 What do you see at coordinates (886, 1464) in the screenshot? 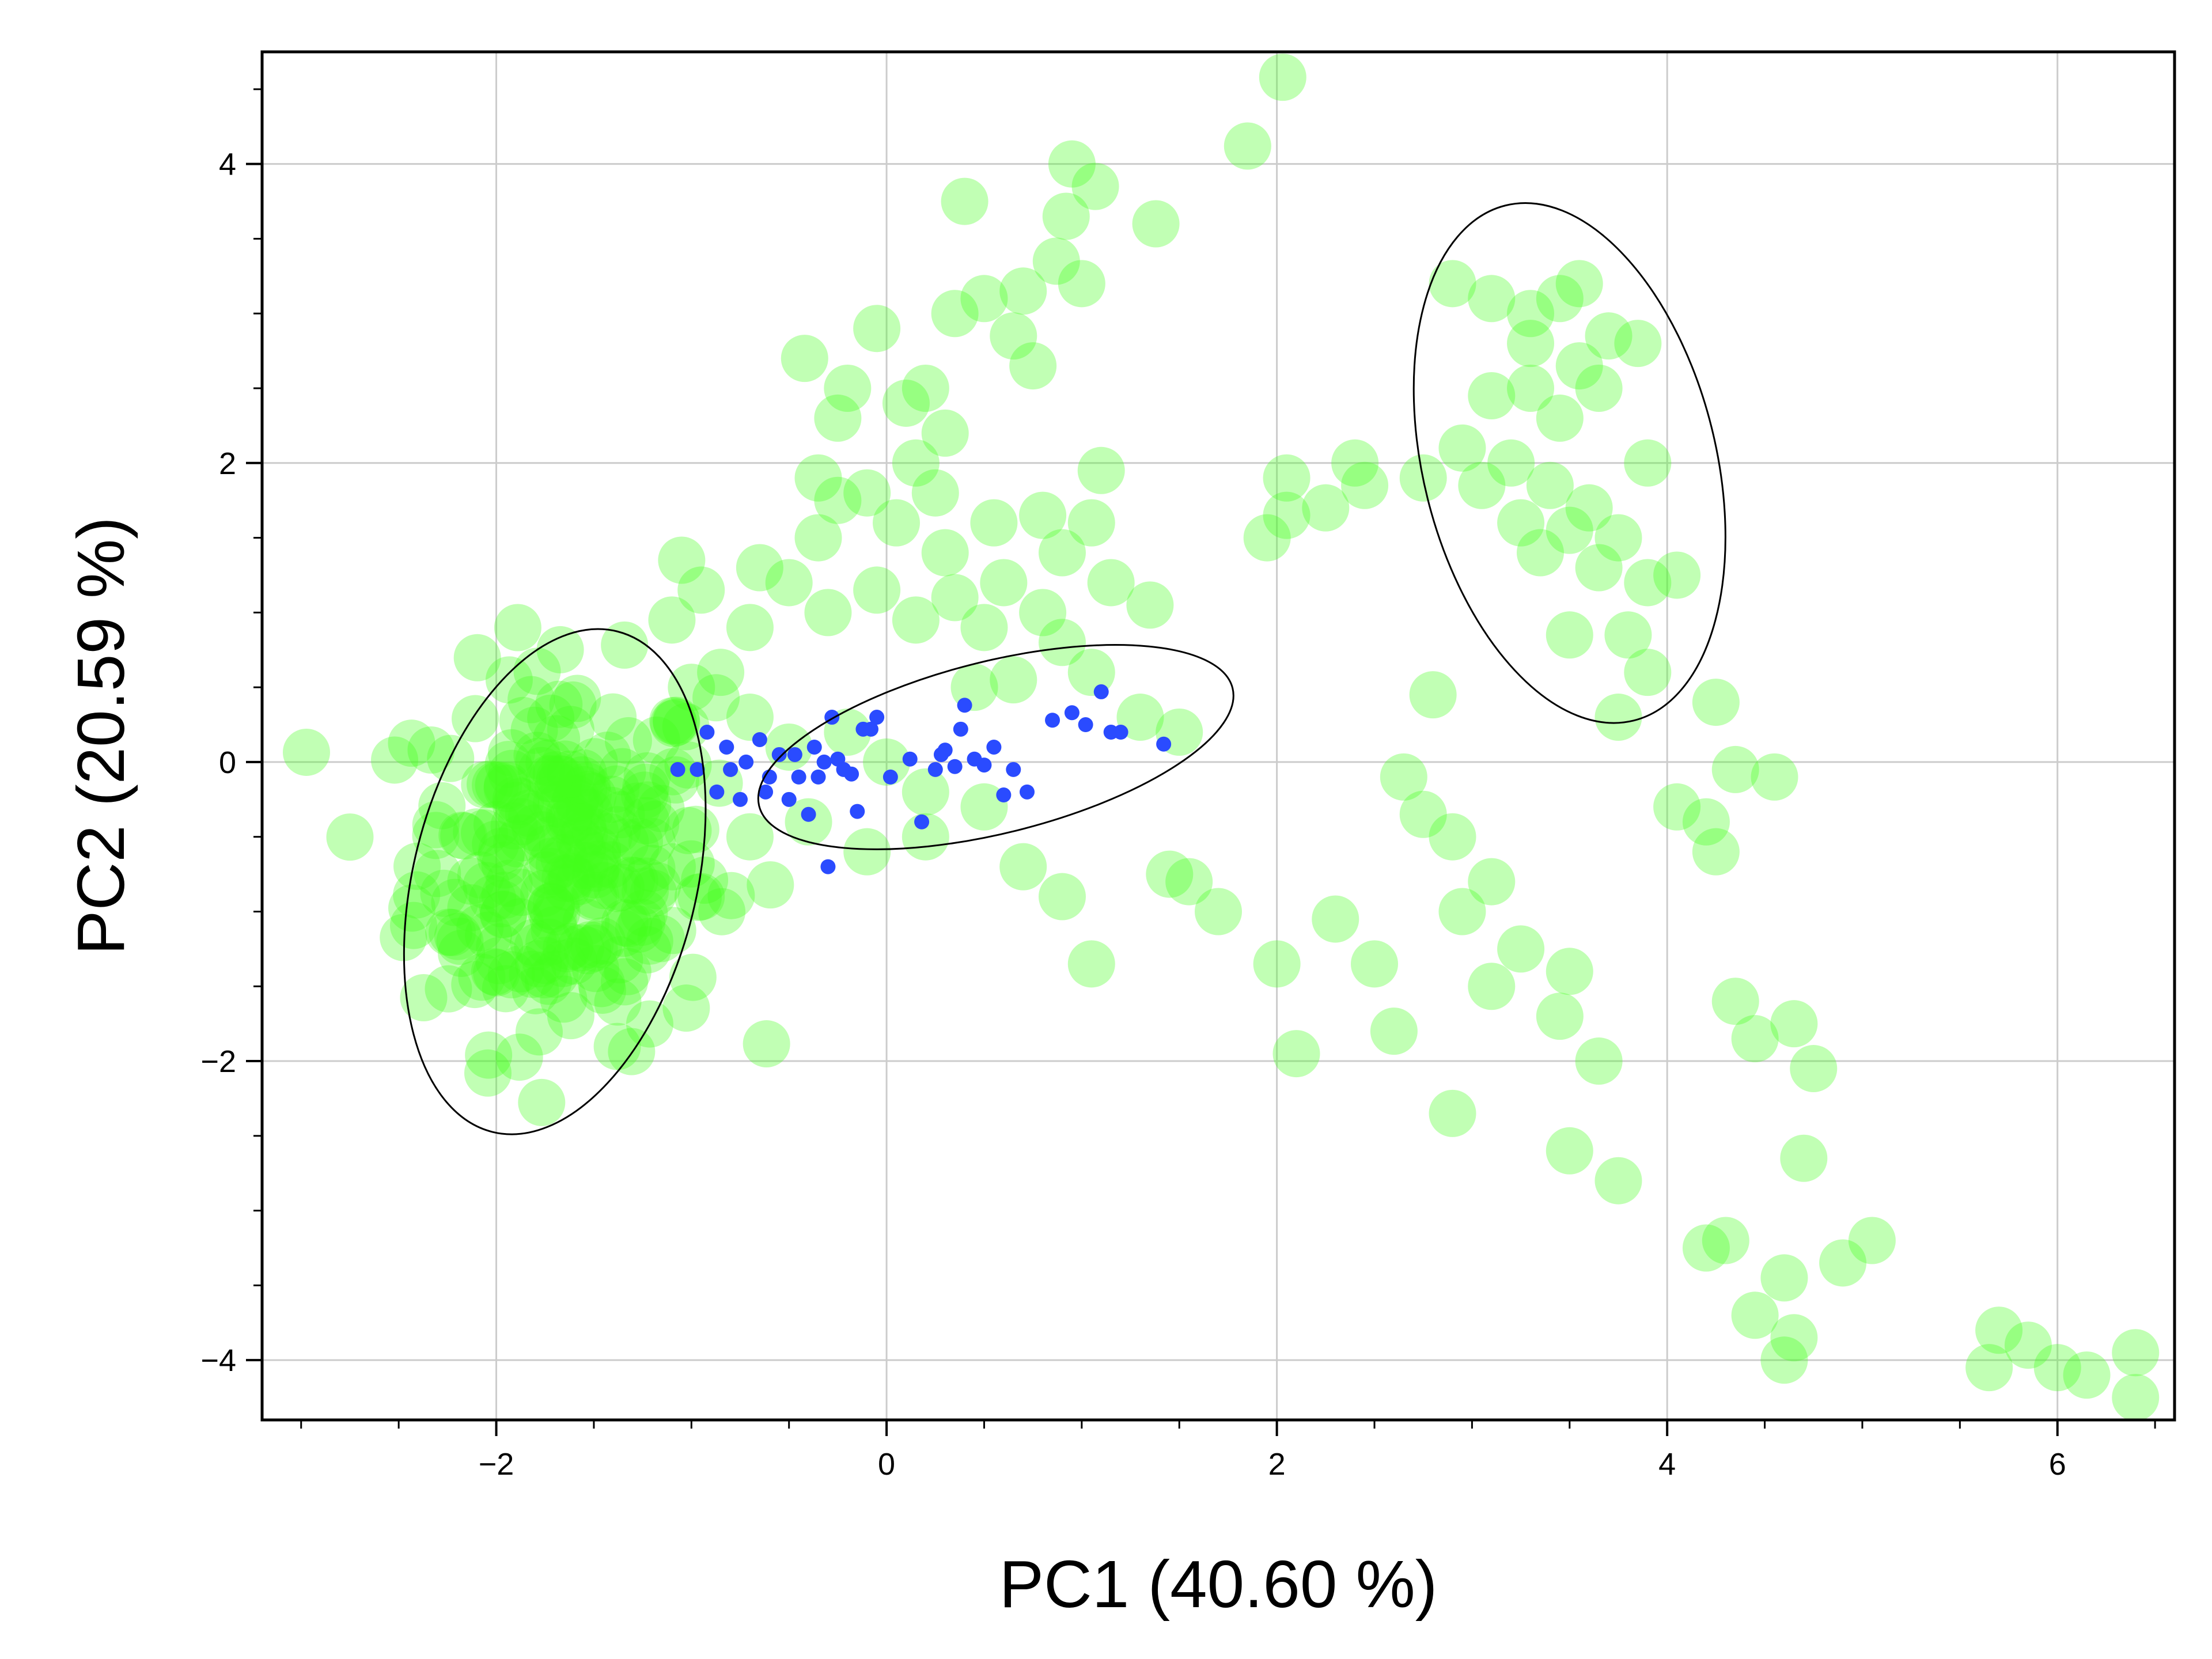
I see `x-tick-label: 0` at bounding box center [886, 1464].